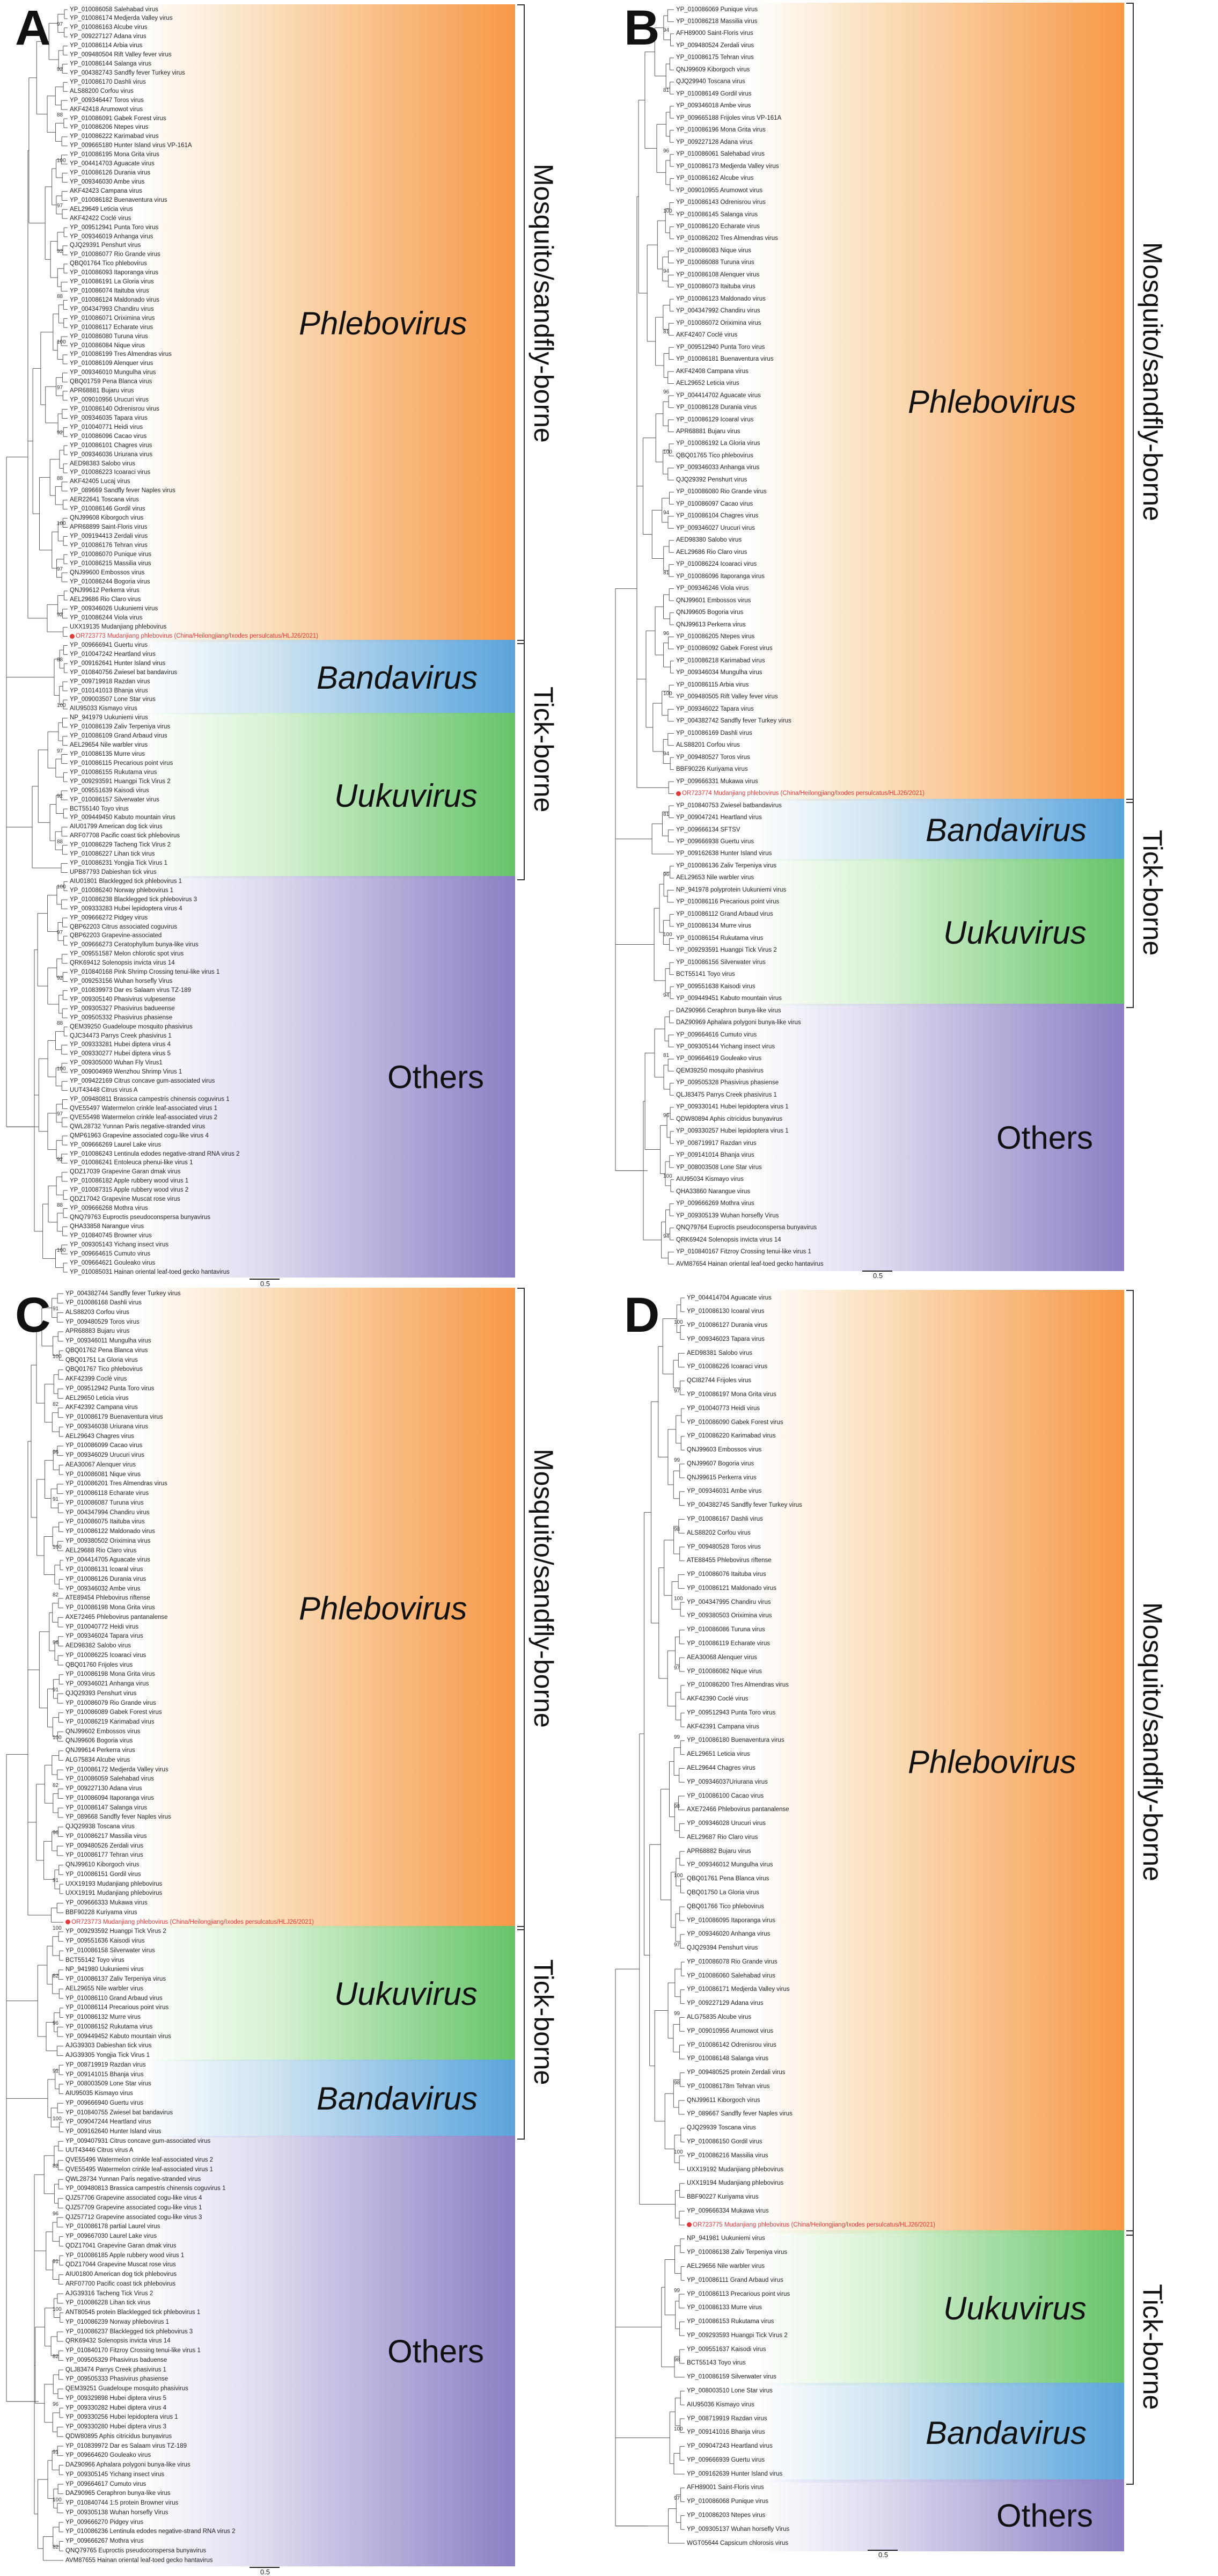  I want to click on taxon-label: YP_009162638 Hunter Island virus, so click(724, 853).